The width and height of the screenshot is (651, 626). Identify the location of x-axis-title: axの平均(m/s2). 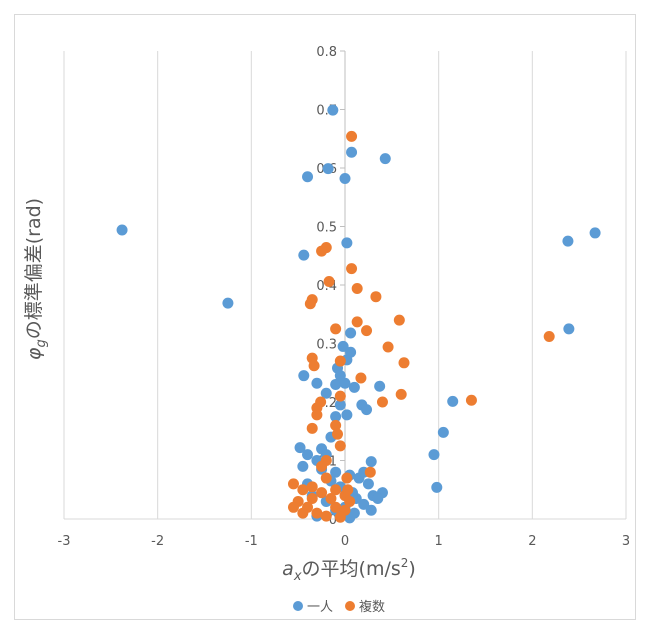
(349, 570).